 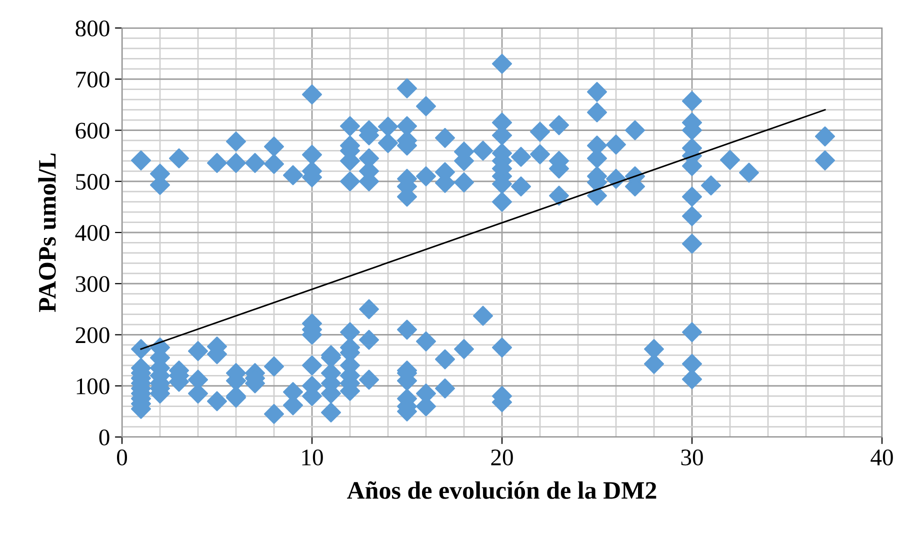 I want to click on x-tick-label: 40, so click(x=881, y=457).